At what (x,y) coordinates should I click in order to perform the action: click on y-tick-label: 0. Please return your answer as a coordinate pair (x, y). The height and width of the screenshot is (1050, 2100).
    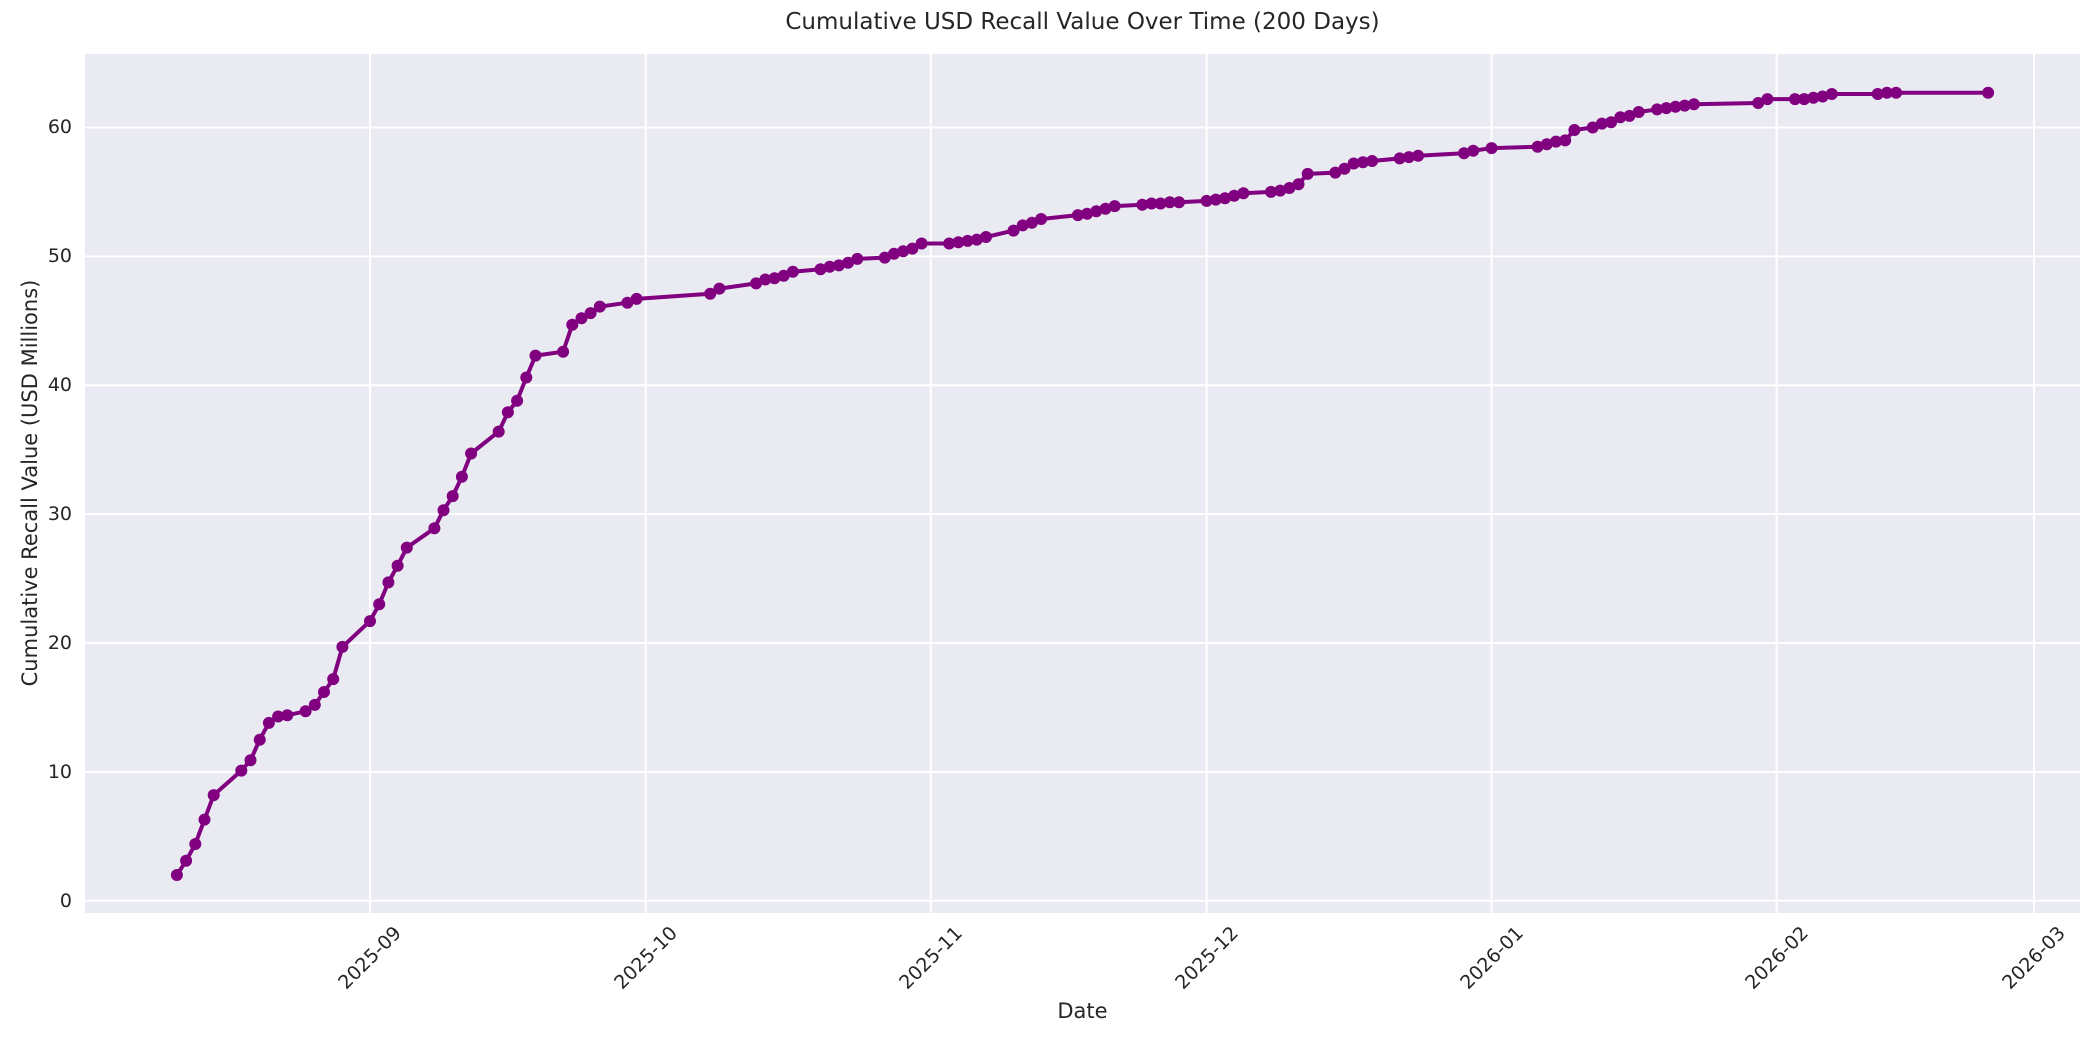
    Looking at the image, I should click on (65, 900).